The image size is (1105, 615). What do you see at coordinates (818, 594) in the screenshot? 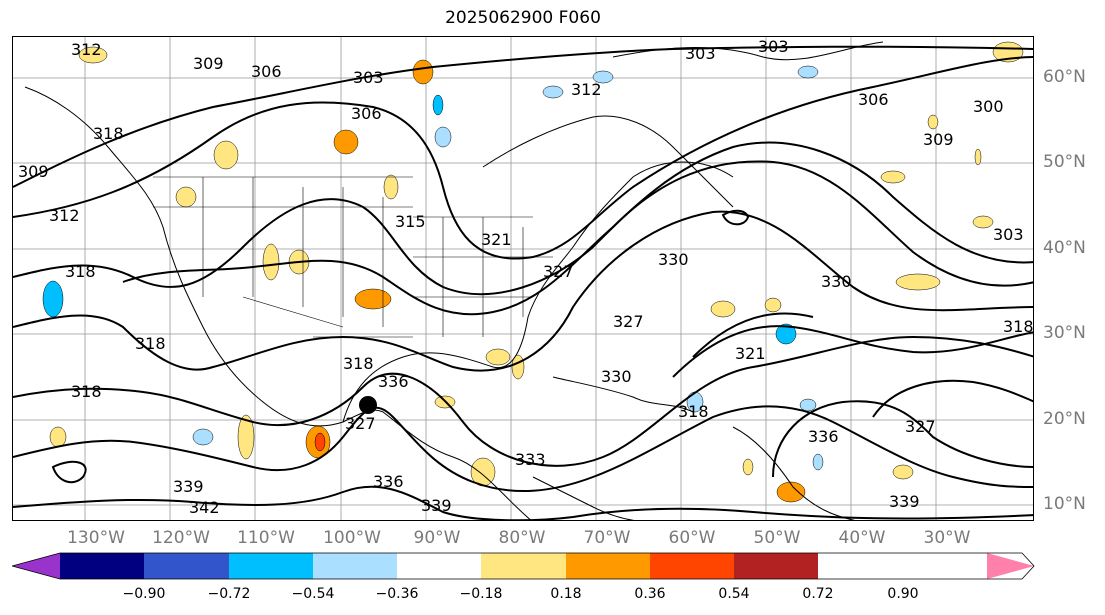
I see `colorbar-tick: 0.72` at bounding box center [818, 594].